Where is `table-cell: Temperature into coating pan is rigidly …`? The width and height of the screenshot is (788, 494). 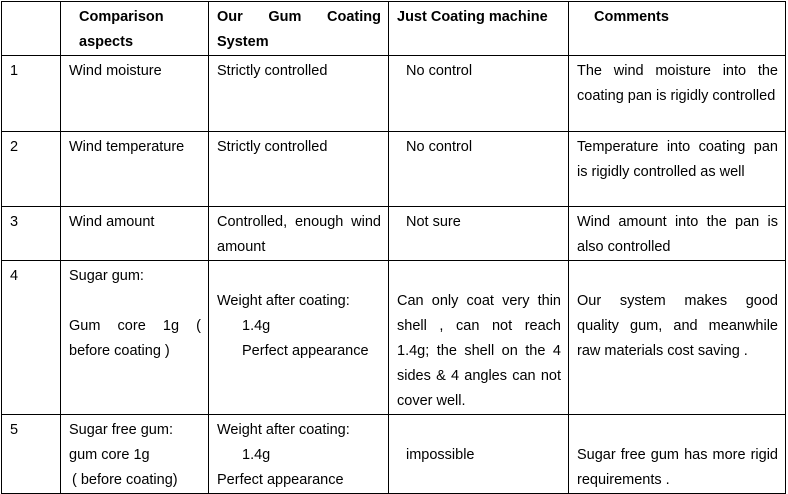
table-cell: Temperature into coating pan is rigidly … is located at coordinates (677, 169).